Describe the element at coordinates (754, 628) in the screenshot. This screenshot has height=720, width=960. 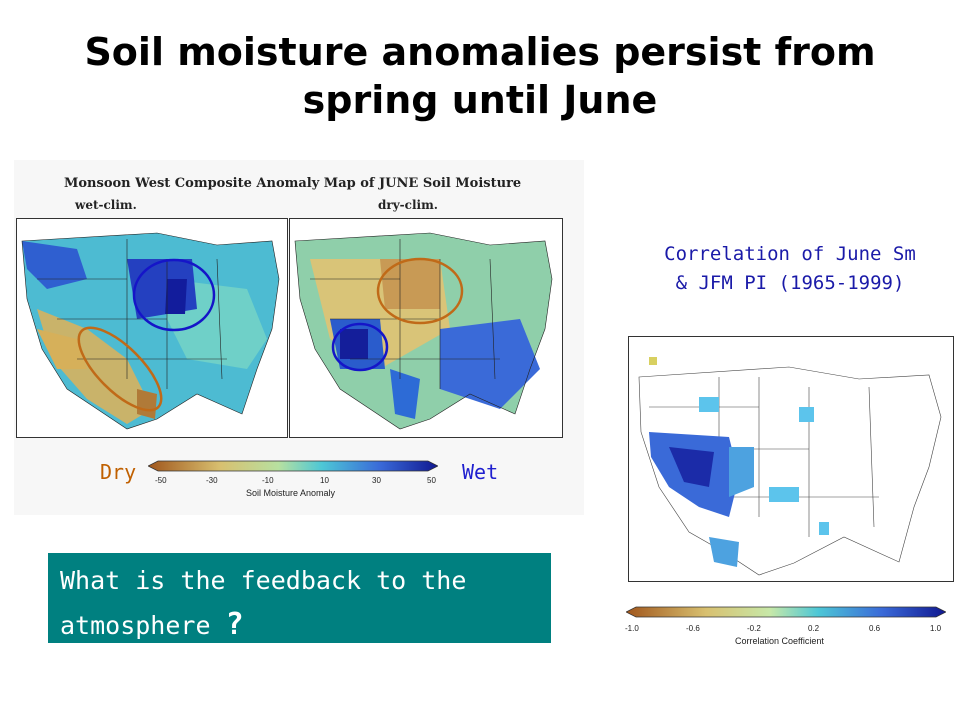
I see `right-colorbar-tick: -0.2` at that location.